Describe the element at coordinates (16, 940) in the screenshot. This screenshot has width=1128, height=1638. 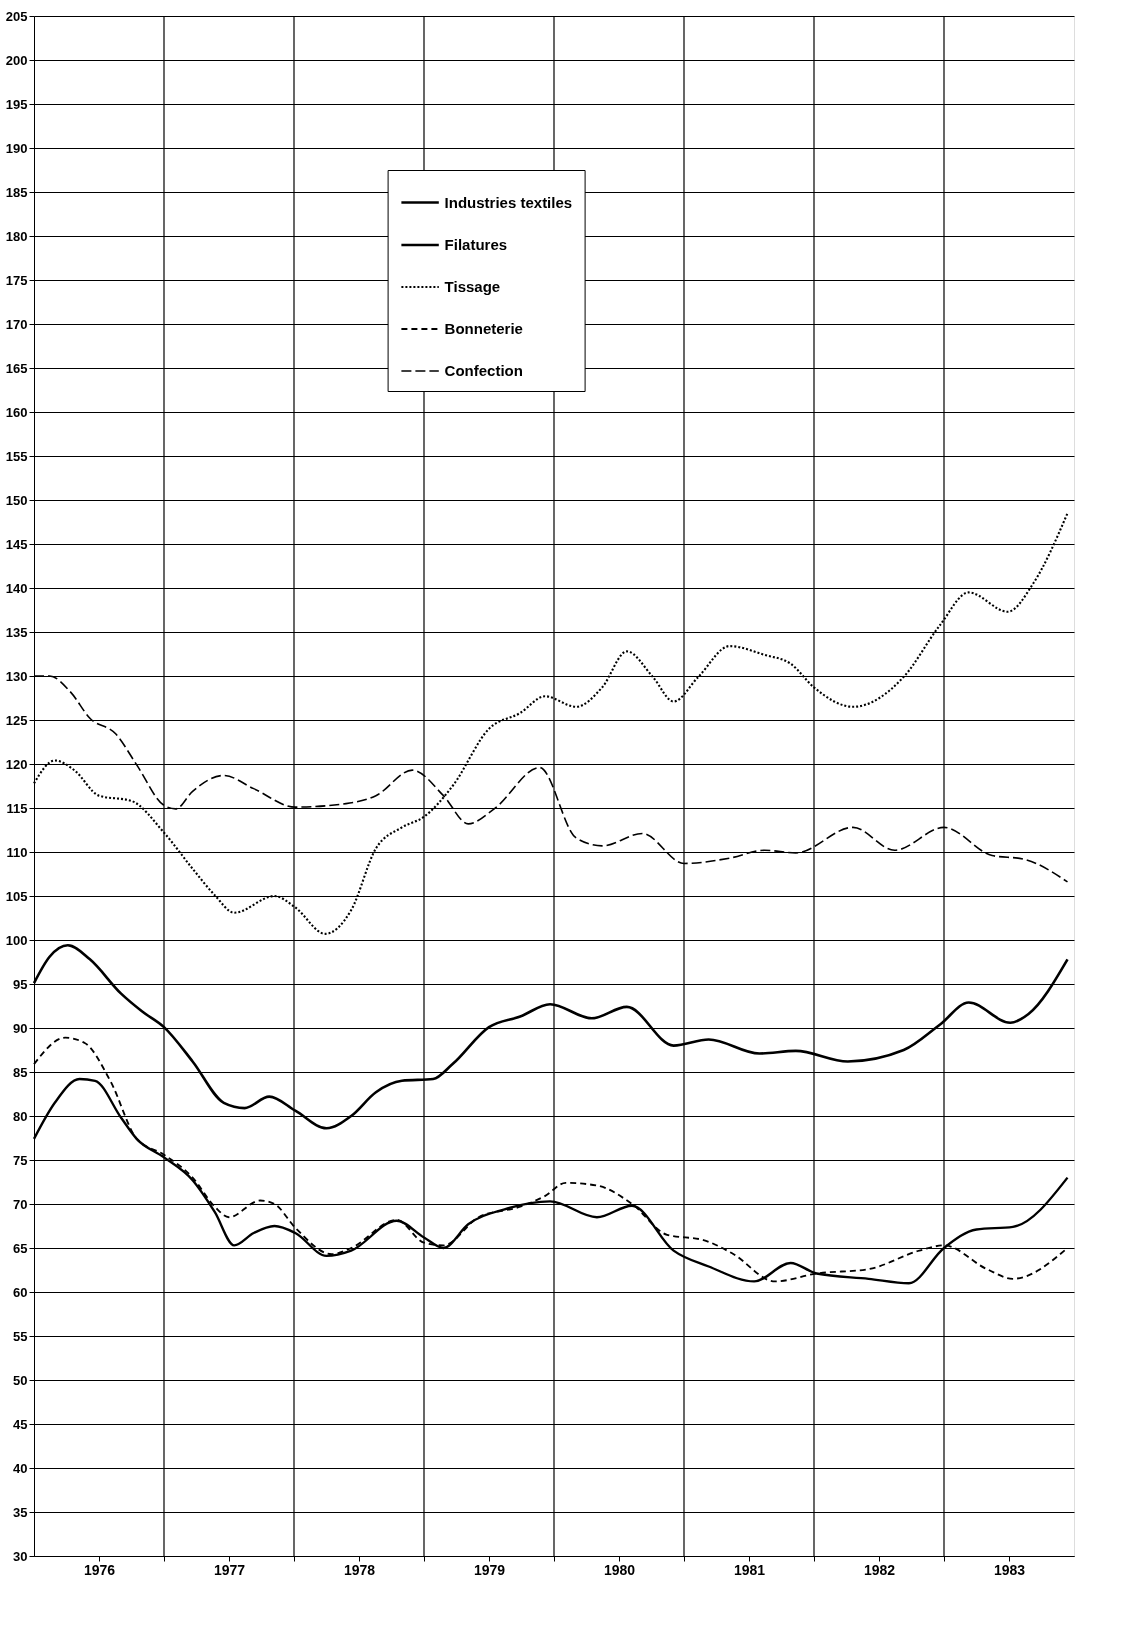
I see `y-tick-label: 100` at that location.